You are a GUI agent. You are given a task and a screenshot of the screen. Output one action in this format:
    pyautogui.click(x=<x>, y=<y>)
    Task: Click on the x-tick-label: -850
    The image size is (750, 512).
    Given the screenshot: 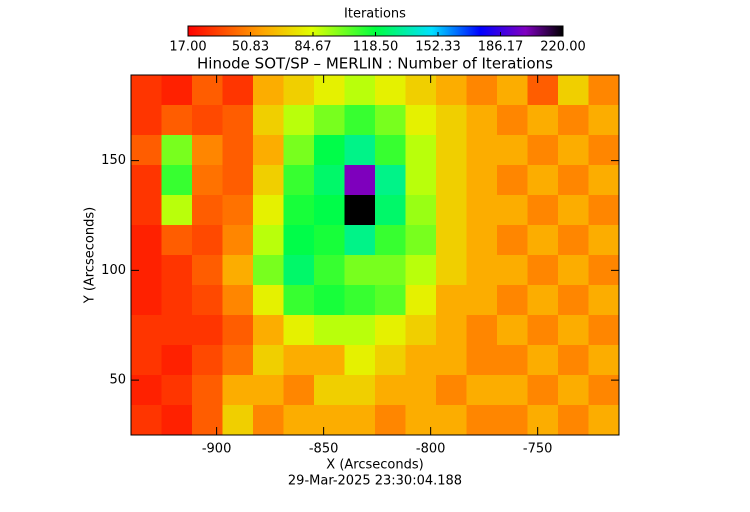 What is the action you would take?
    pyautogui.click(x=324, y=449)
    